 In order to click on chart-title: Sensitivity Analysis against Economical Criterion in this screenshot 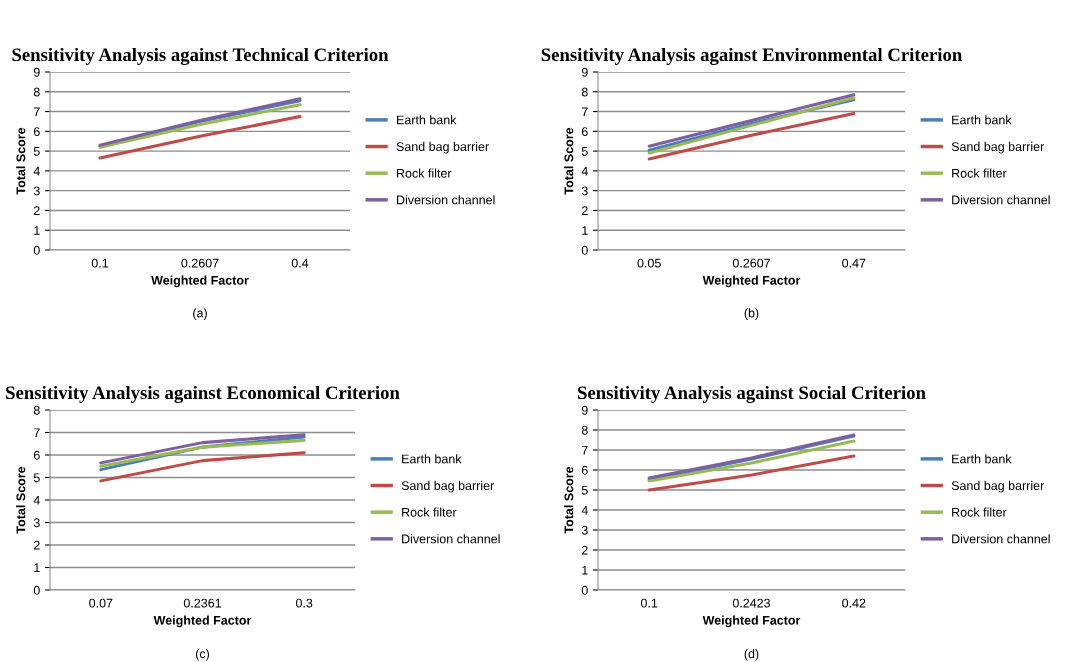, I will do `click(203, 394)`.